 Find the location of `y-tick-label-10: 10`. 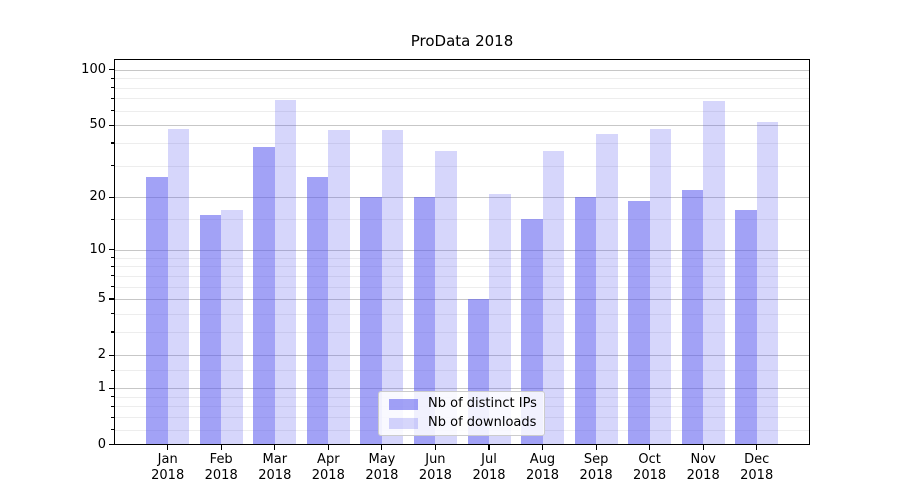

y-tick-label-10: 10 is located at coordinates (97, 249).